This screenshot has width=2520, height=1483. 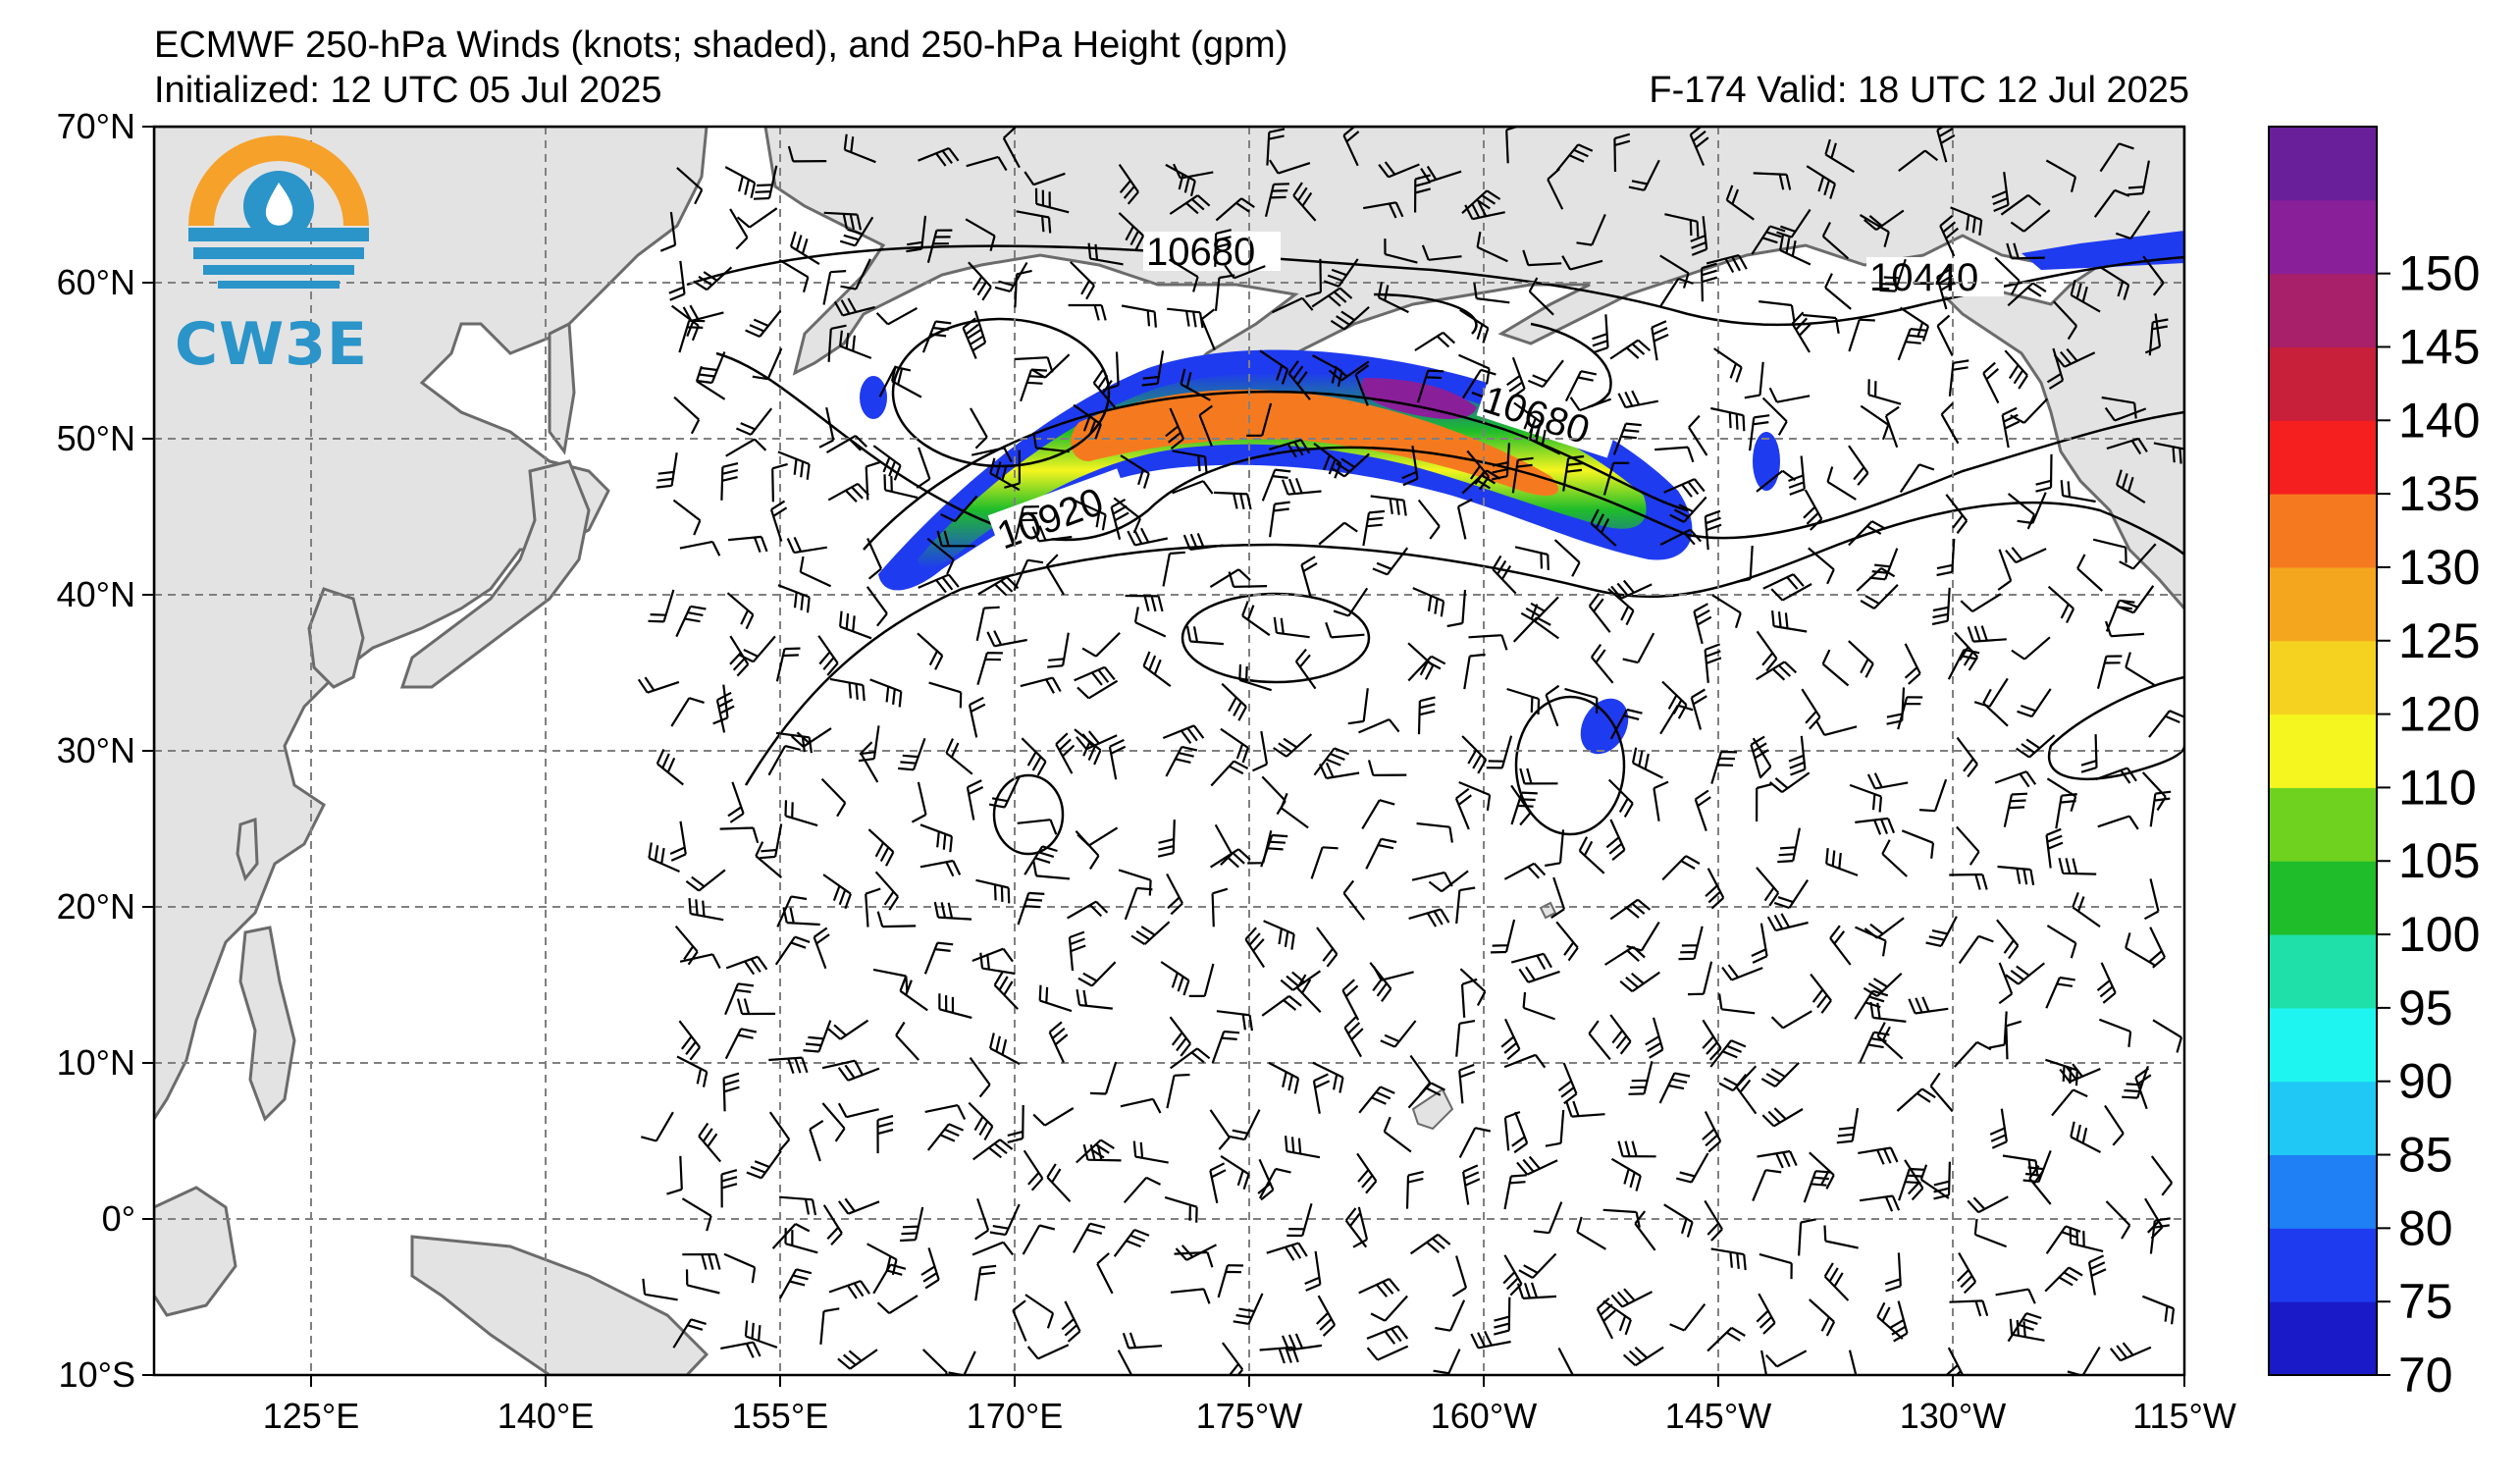 I want to click on colorbar-tick-label: 140, so click(x=2439, y=420).